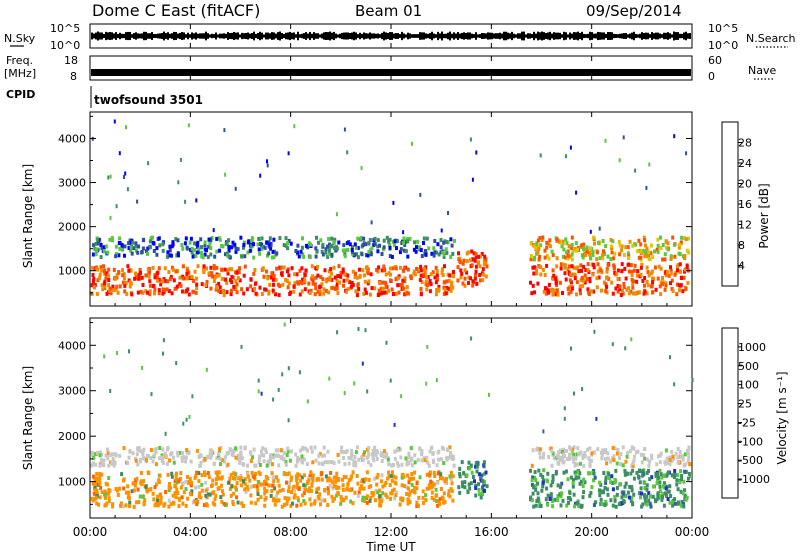 The image size is (800, 554). I want to click on y-tick-label: 1000, so click(72, 271).